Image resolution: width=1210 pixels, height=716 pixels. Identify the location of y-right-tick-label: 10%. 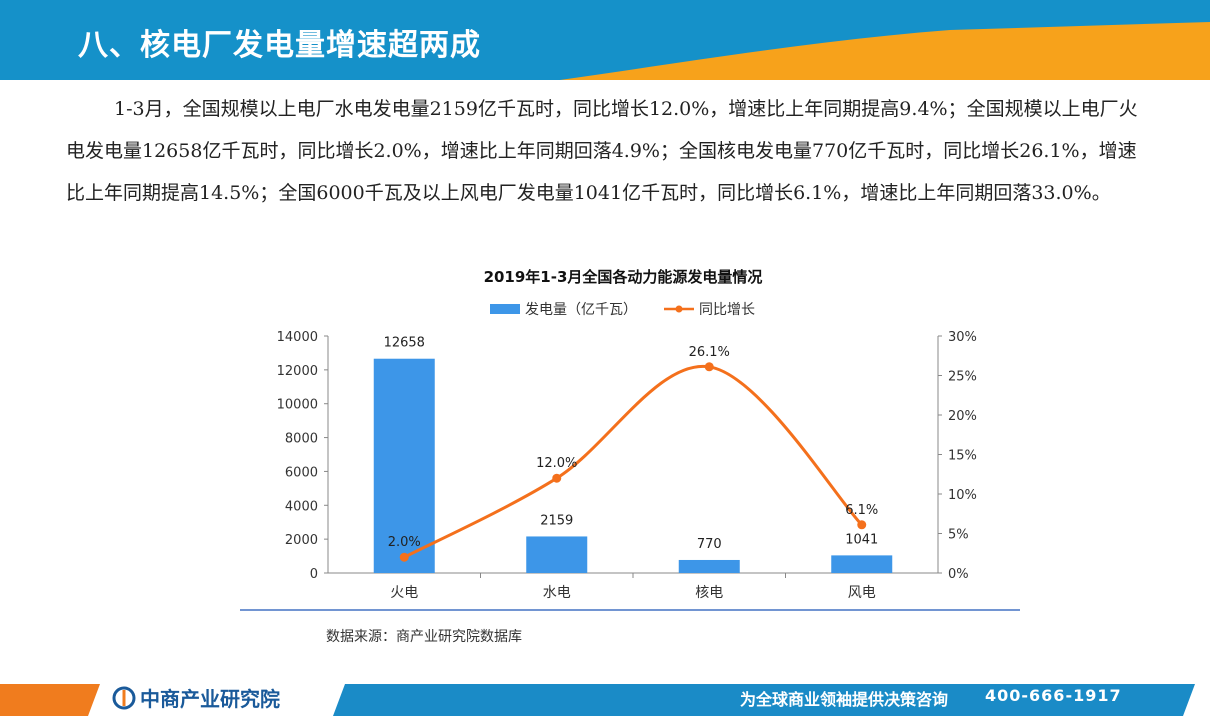
(962, 495).